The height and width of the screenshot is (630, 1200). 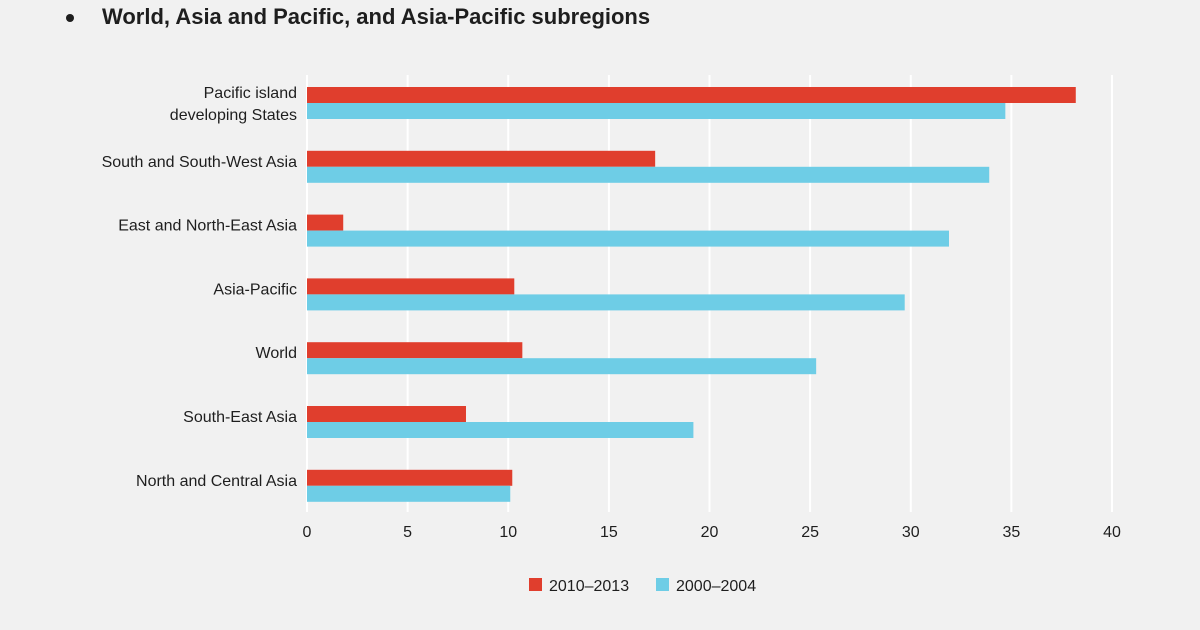 What do you see at coordinates (207, 226) in the screenshot?
I see `category-label: East and North-East Asia` at bounding box center [207, 226].